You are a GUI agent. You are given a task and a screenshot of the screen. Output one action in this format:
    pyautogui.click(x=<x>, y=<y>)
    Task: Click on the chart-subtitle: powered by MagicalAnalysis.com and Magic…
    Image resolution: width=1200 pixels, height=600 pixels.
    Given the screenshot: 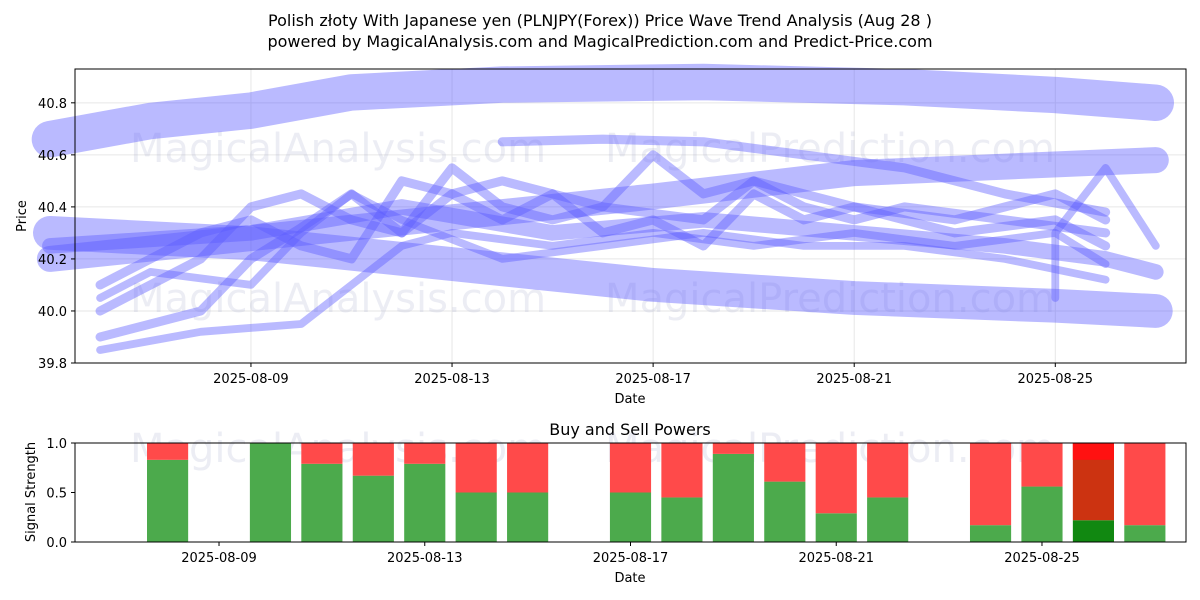 What is the action you would take?
    pyautogui.click(x=599, y=41)
    